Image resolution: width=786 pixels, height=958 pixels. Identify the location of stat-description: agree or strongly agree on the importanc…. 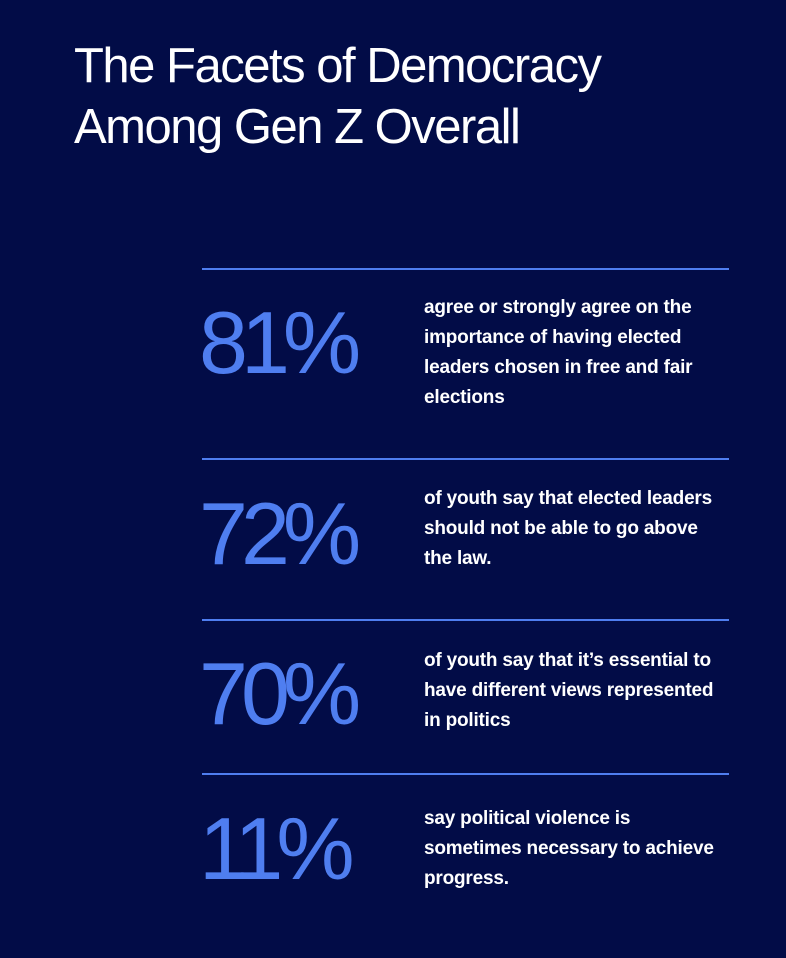
(558, 352).